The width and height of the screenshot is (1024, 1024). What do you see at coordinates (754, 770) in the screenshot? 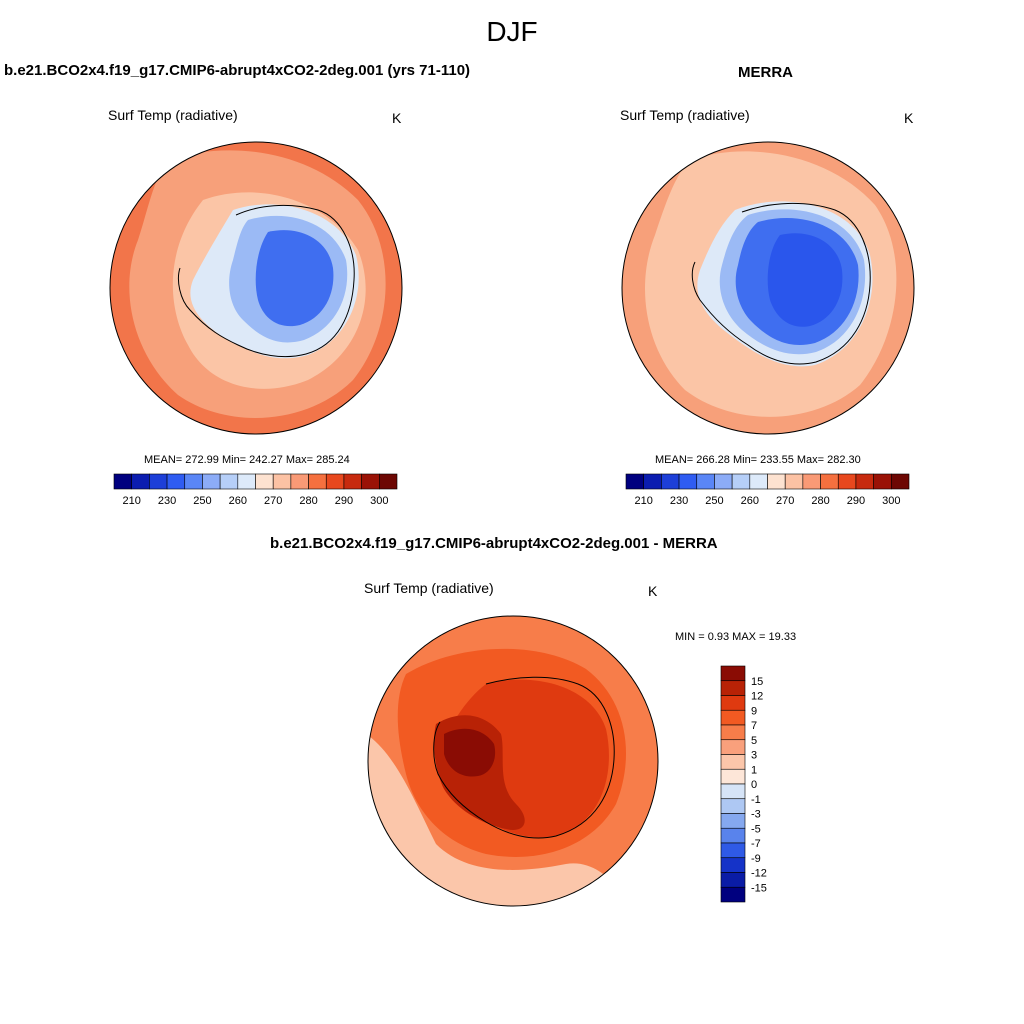
I see `colorbar-tick-label: 1` at bounding box center [754, 770].